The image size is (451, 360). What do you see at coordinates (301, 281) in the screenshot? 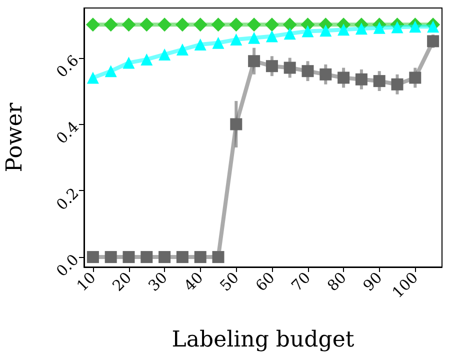
I see `x-tick-label: 70` at bounding box center [301, 281].